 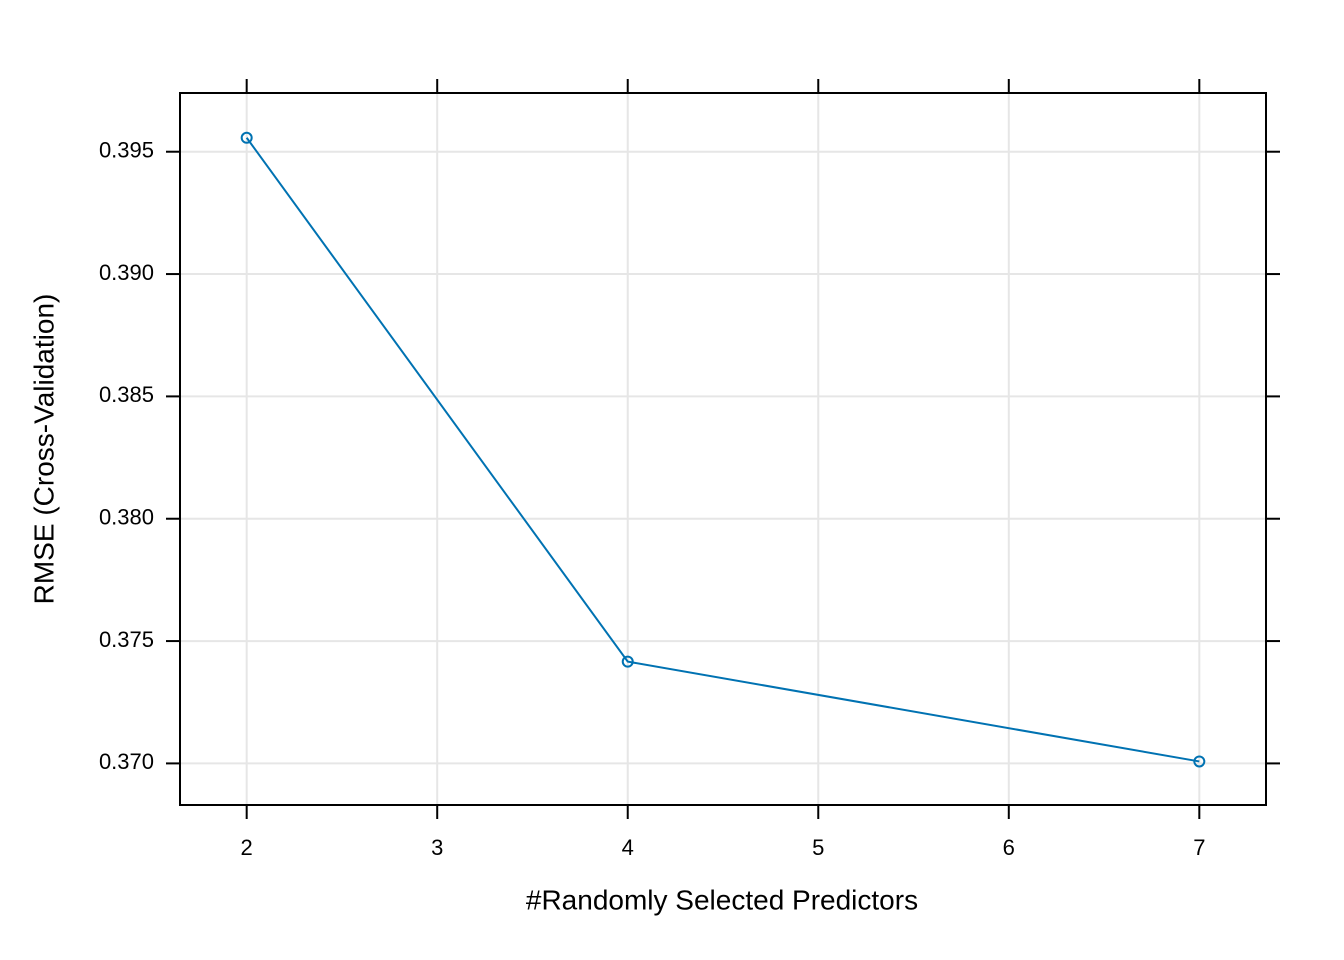 What do you see at coordinates (628, 847) in the screenshot?
I see `x-tick-label: 4` at bounding box center [628, 847].